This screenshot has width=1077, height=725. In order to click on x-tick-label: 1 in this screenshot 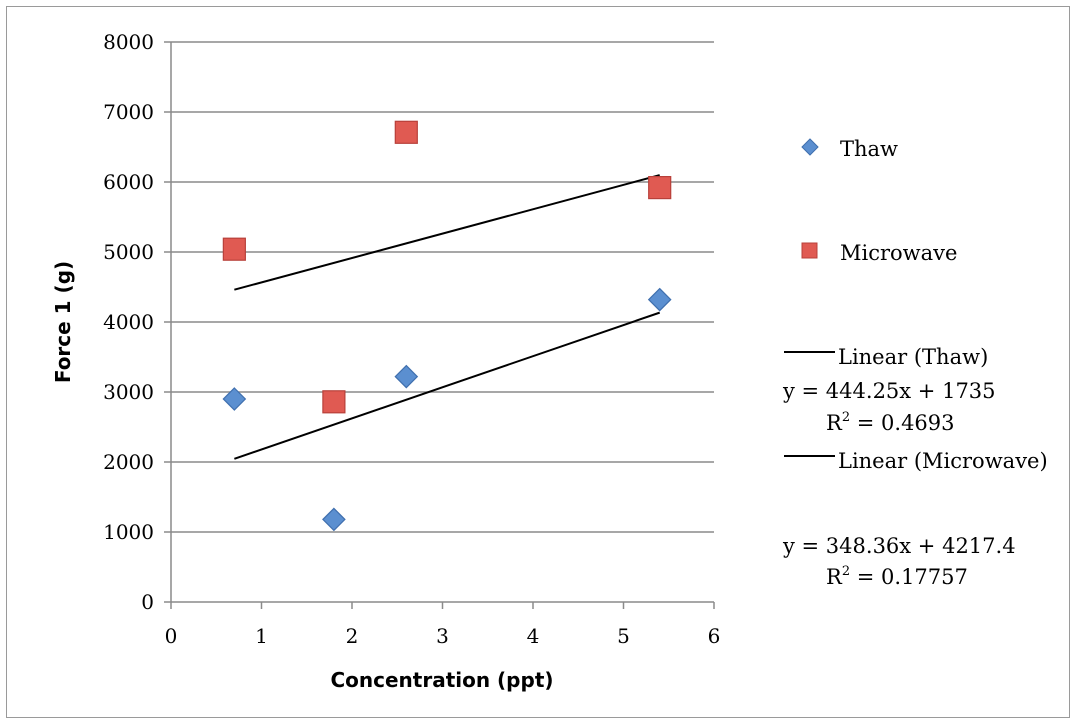, I will do `click(261, 636)`.